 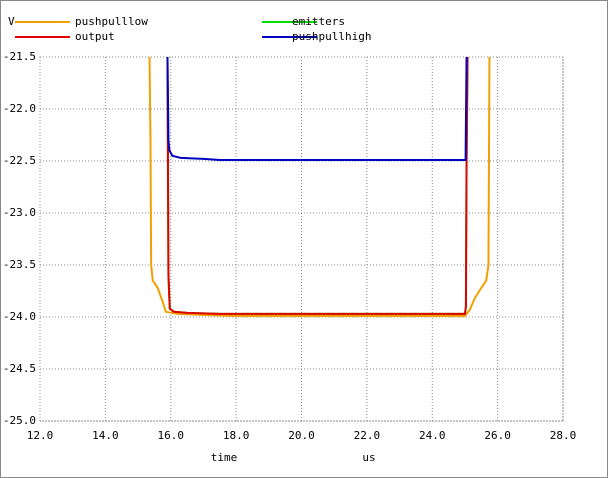 I want to click on y-tick-label: -25.0, so click(x=19, y=420).